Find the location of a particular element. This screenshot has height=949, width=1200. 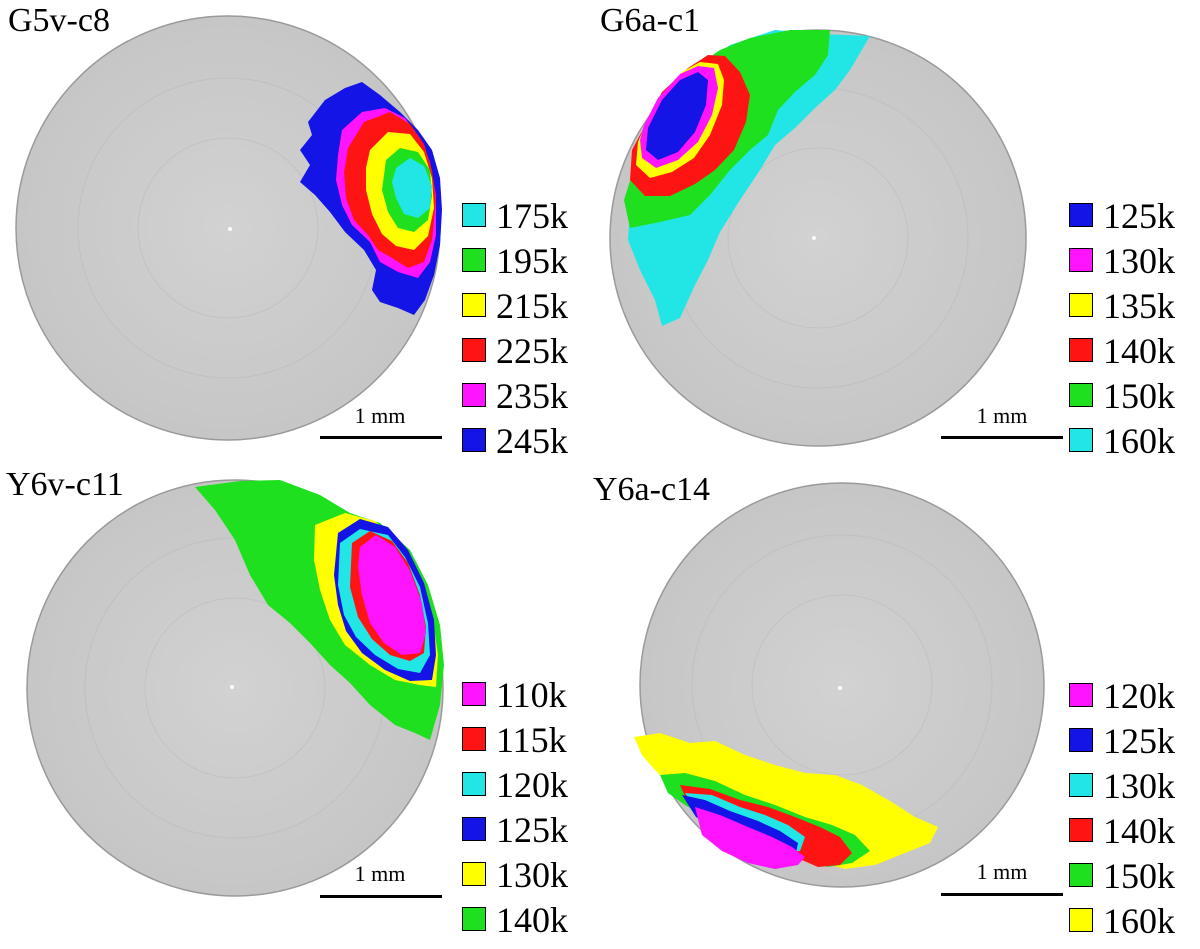

legend-label: 175k is located at coordinates (532, 216).